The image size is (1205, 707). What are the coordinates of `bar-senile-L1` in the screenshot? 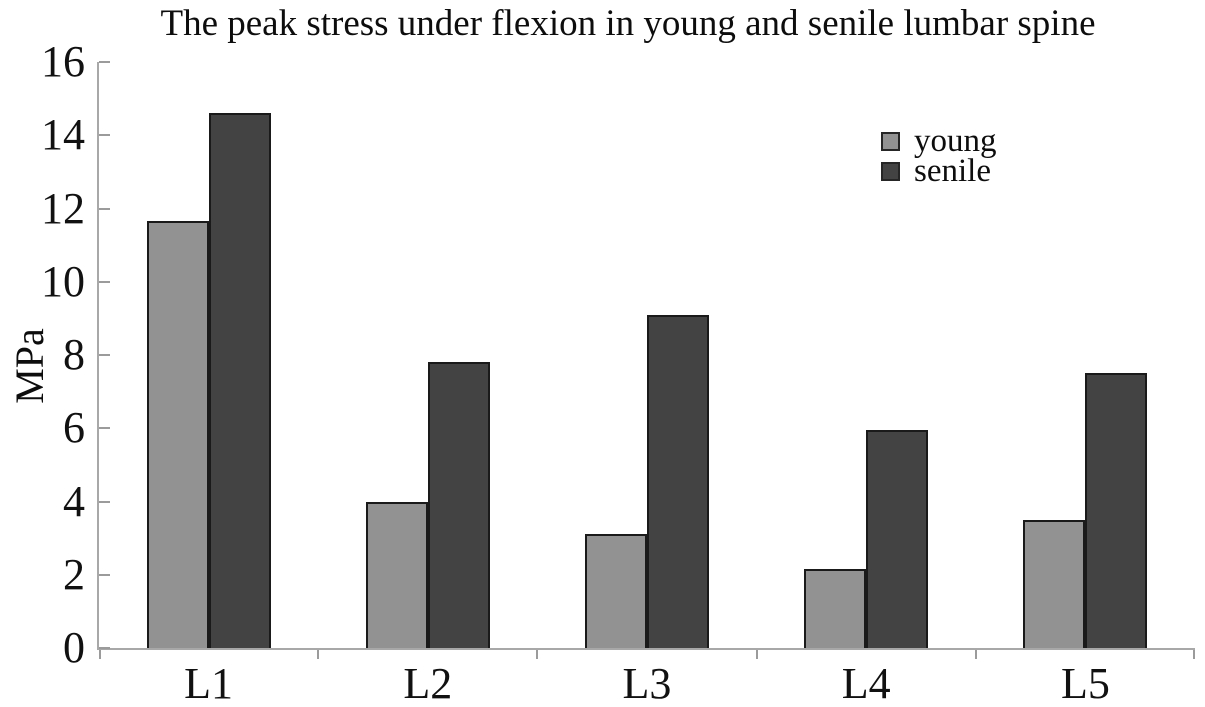 It's located at (239, 380).